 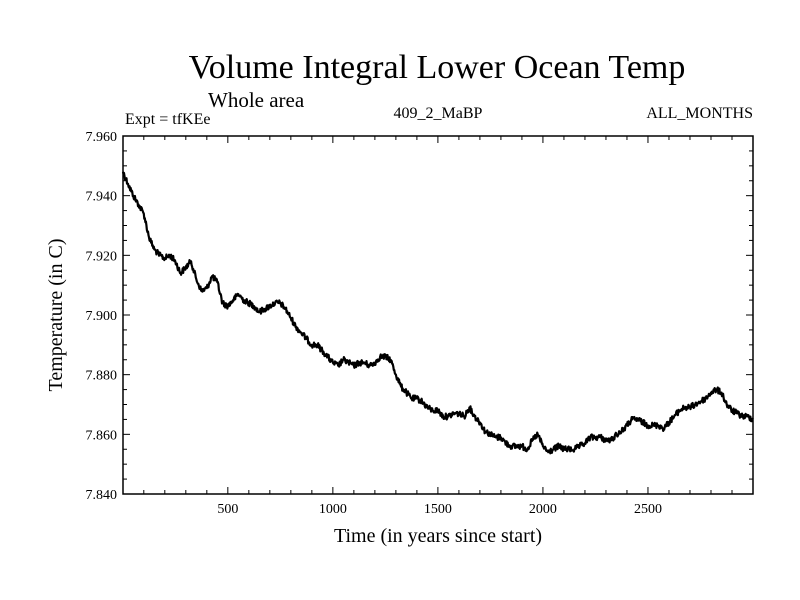 I want to click on y-tick-label: 7.940, so click(x=102, y=197).